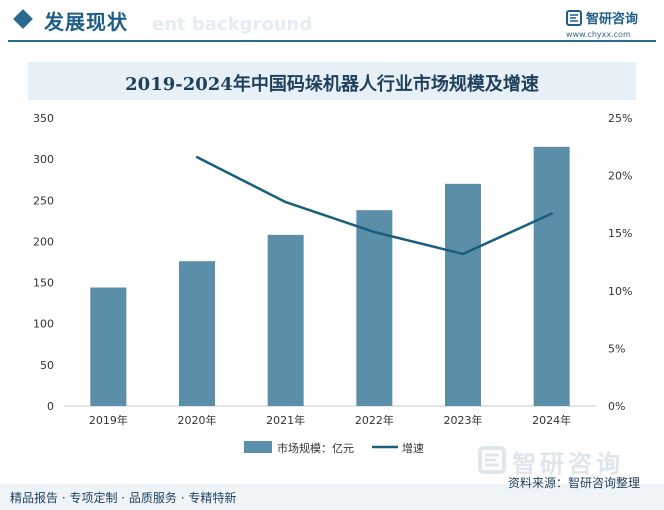 The image size is (664, 510). Describe the element at coordinates (332, 497) in the screenshot. I see `page-footer: 精品报告 · 专项定制 · 品质服务 · 专精特新` at that location.